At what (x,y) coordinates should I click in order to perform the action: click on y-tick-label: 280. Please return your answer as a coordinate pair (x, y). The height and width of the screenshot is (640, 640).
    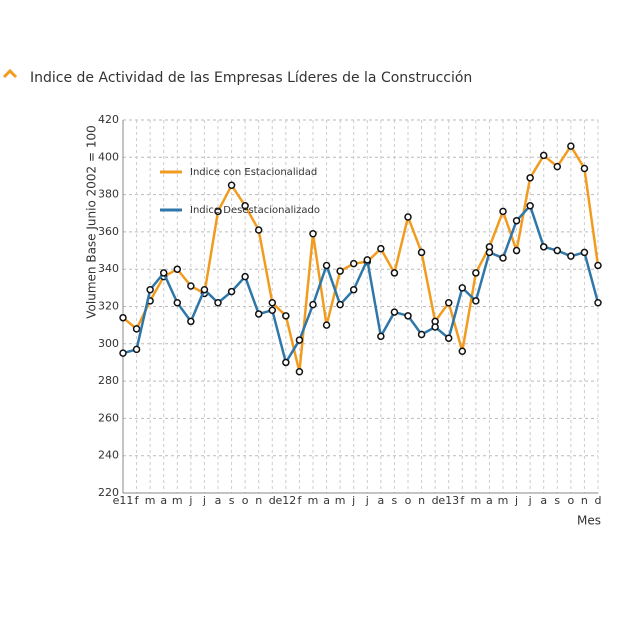
    Looking at the image, I should click on (108, 380).